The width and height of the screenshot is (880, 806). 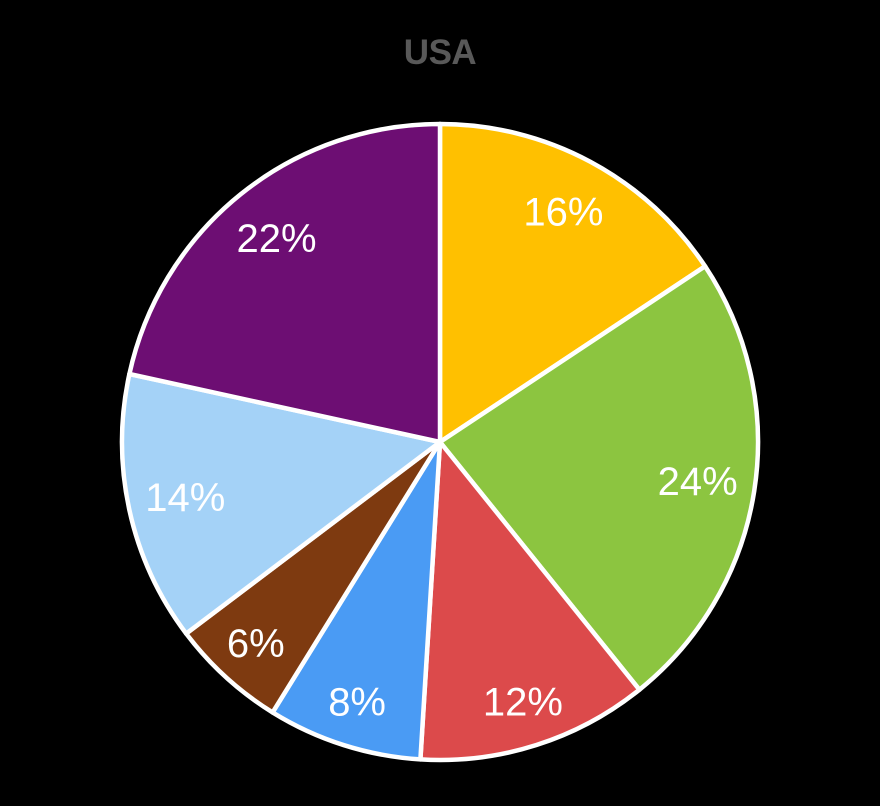 I want to click on slice-label-8pct: 8%, so click(x=357, y=703).